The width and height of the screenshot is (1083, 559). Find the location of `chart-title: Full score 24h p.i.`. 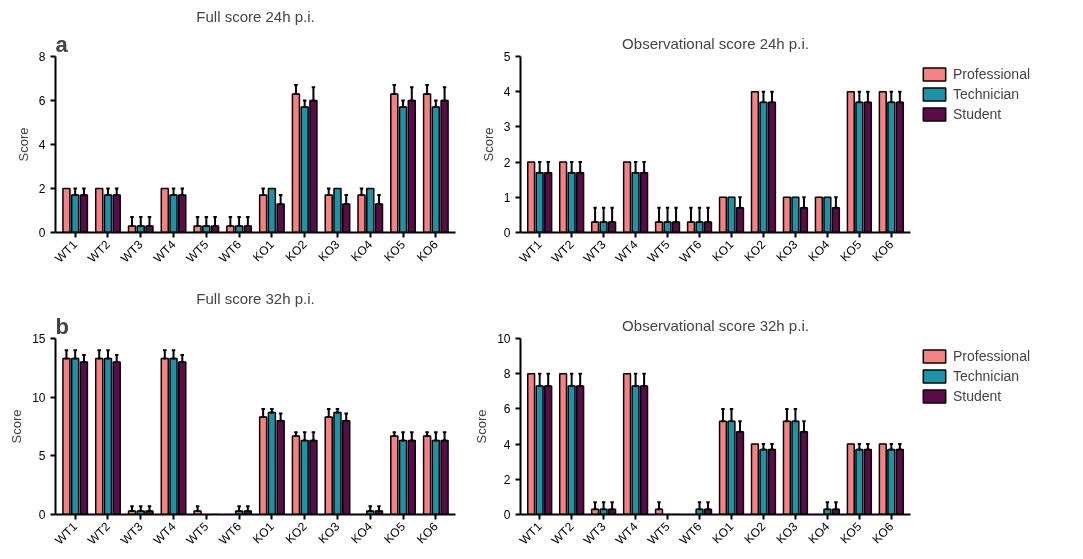

chart-title: Full score 24h p.i. is located at coordinates (255, 16).